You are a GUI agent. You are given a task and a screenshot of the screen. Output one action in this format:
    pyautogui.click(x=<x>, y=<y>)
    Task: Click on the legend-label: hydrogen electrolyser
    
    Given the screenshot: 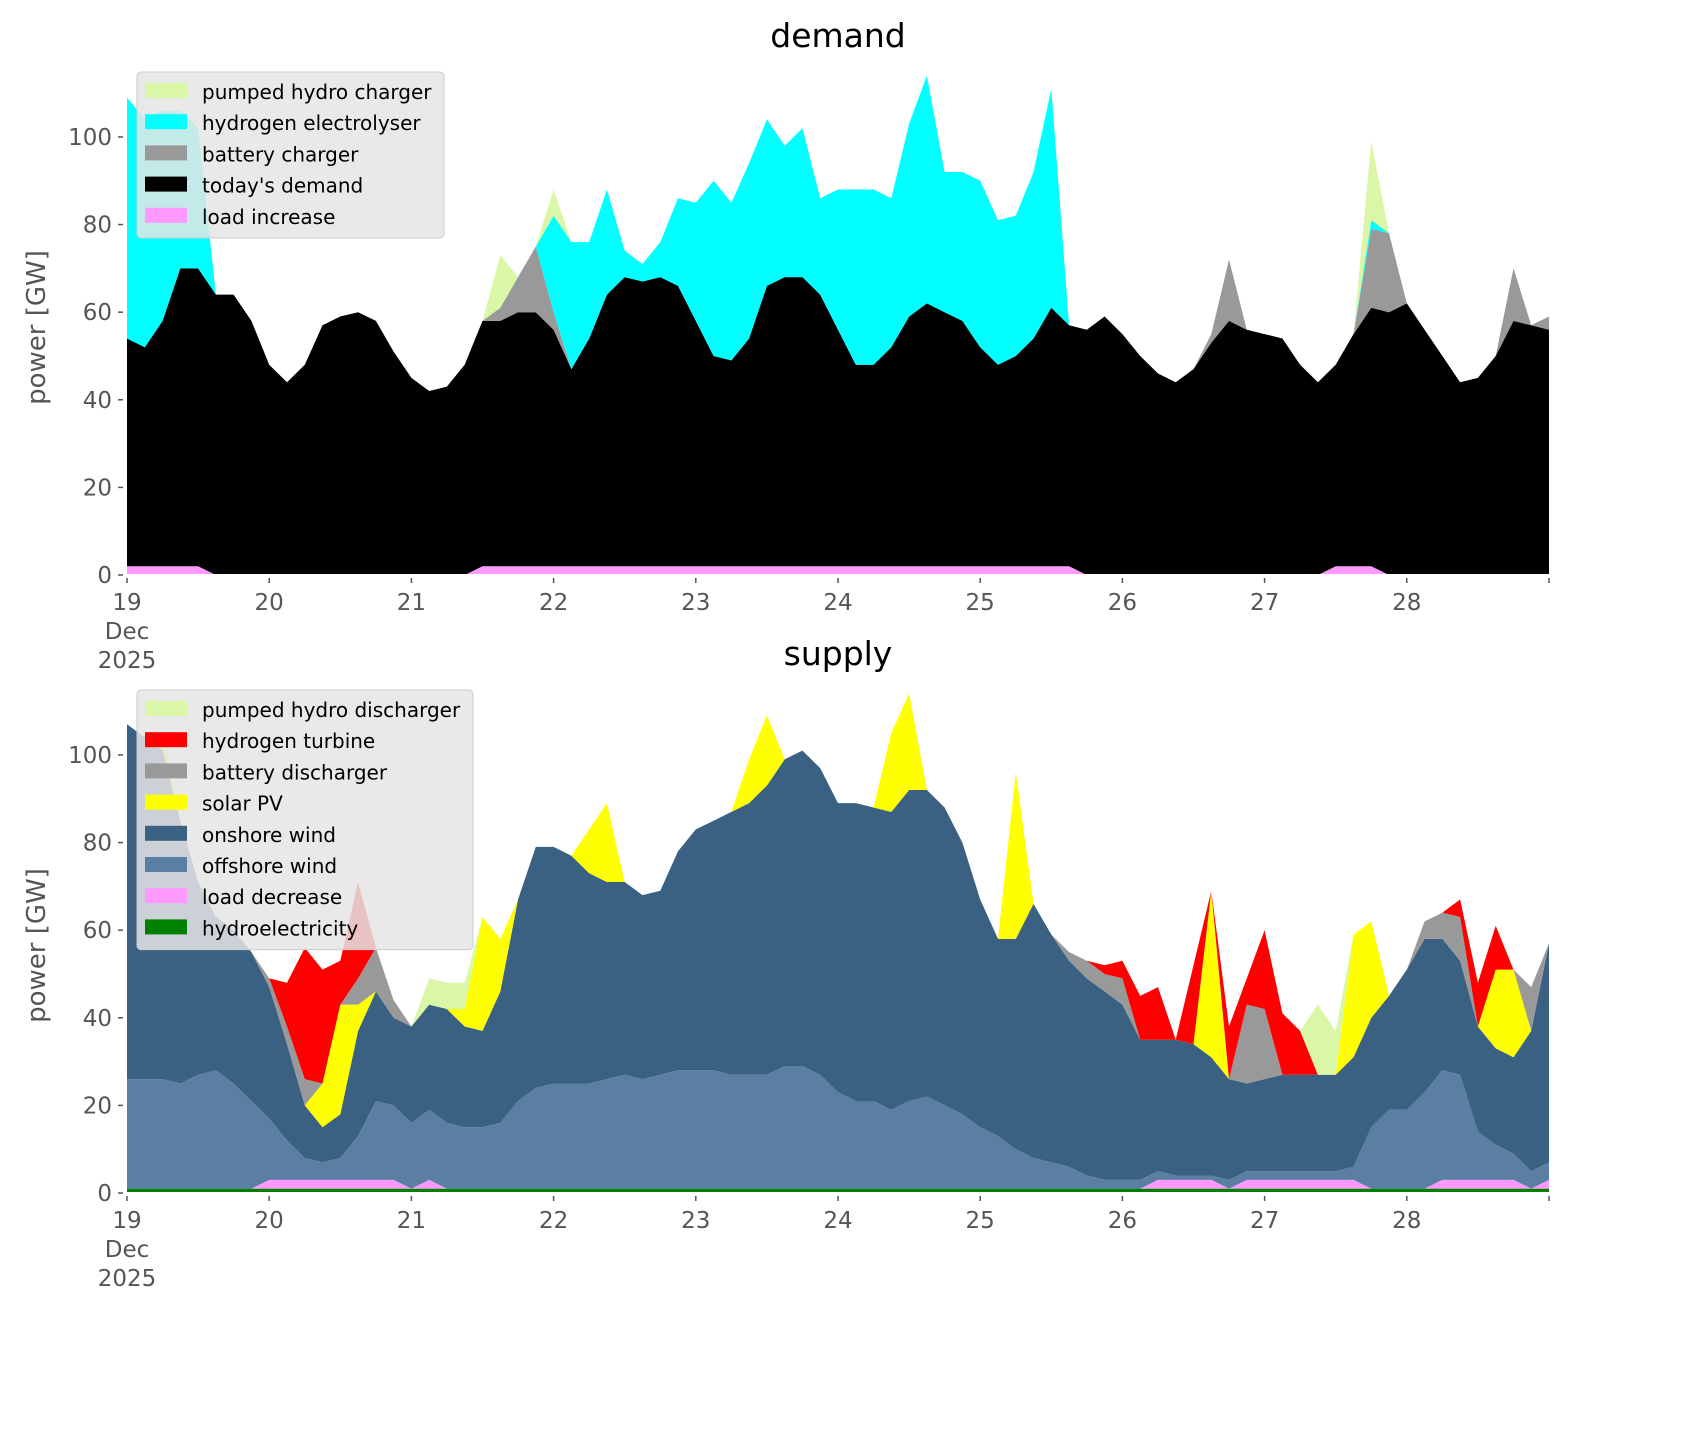 What is the action you would take?
    pyautogui.click(x=311, y=123)
    